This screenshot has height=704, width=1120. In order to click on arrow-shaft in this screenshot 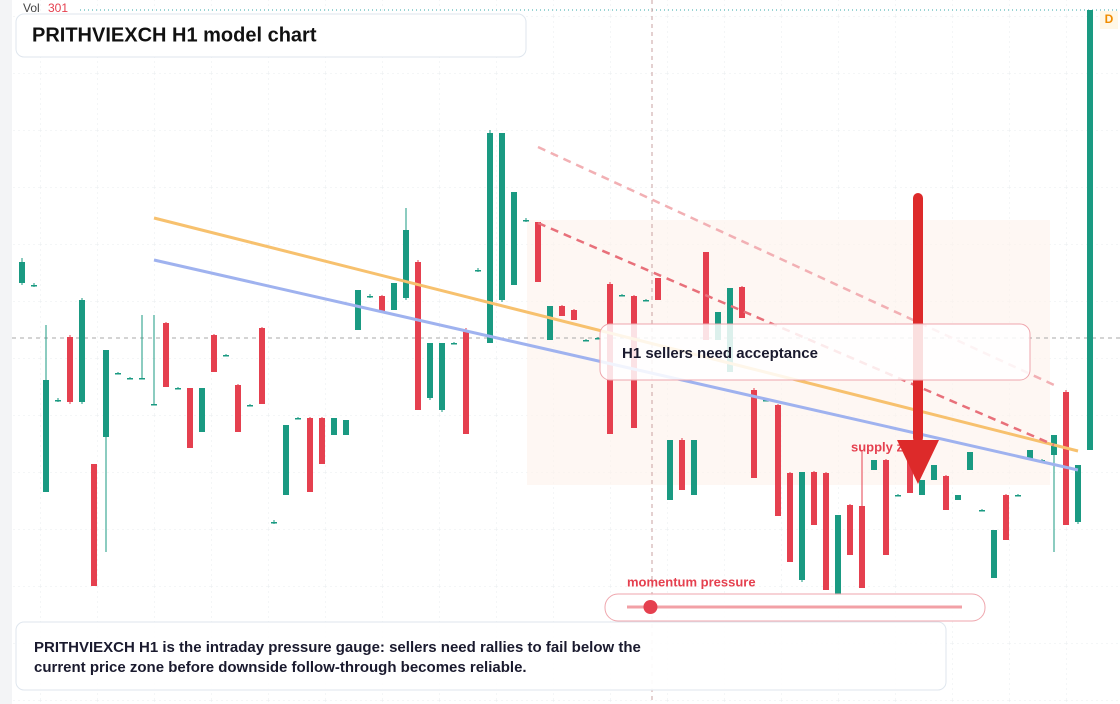, I will do `click(918, 318)`.